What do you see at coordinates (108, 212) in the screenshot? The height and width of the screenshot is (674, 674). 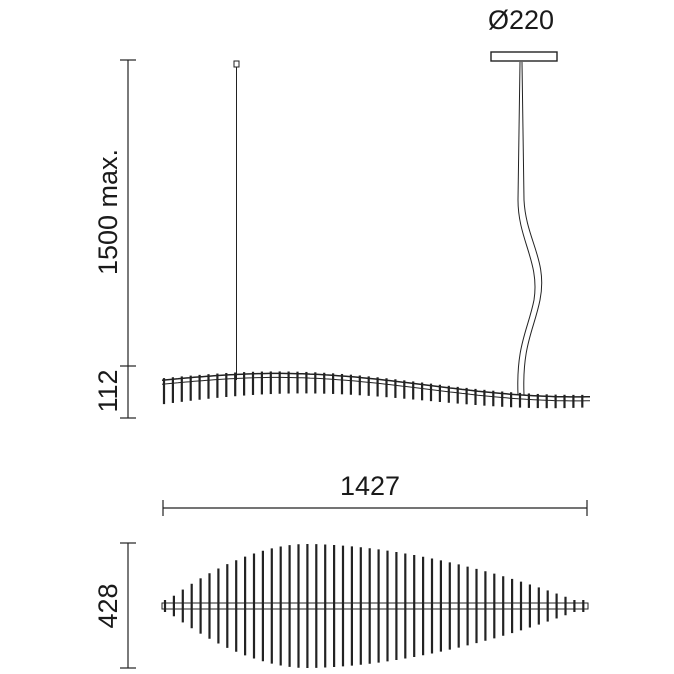 I see `max-height-label: 1500 max.` at bounding box center [108, 212].